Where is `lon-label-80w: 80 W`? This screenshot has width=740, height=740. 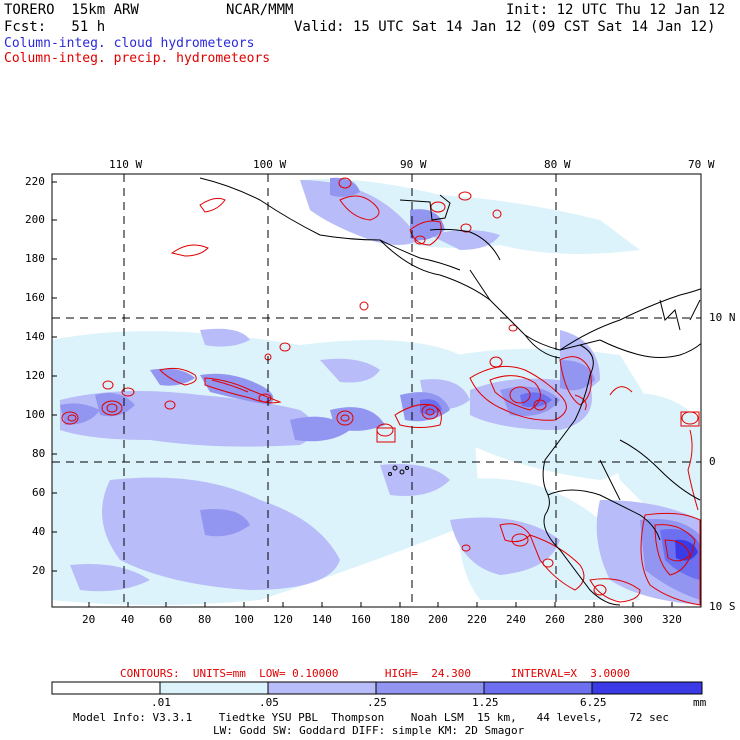
lon-label-80w: 80 W is located at coordinates (557, 164).